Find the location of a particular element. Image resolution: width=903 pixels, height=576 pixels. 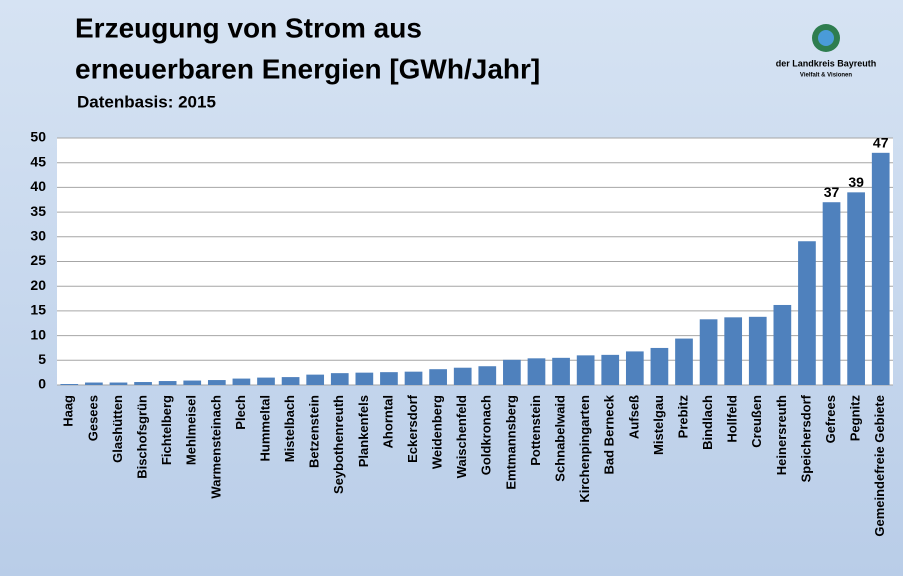

x-tick-label: Gefrees is located at coordinates (830, 419).